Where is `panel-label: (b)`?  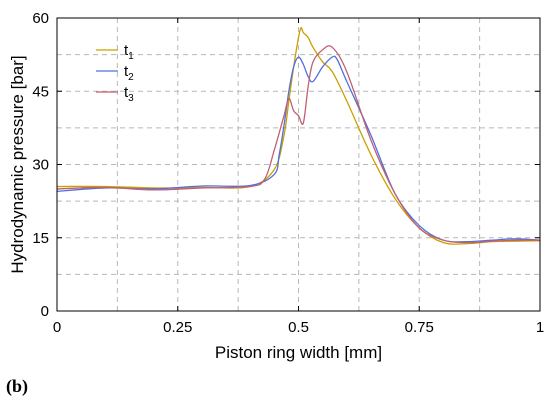 panel-label: (b) is located at coordinates (17, 386).